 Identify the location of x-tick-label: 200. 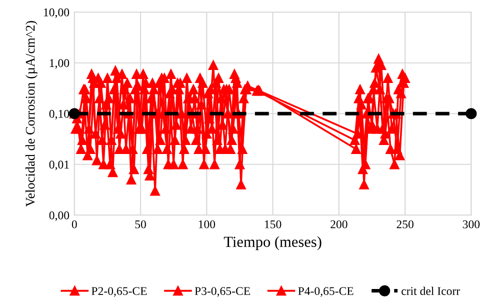
(339, 224).